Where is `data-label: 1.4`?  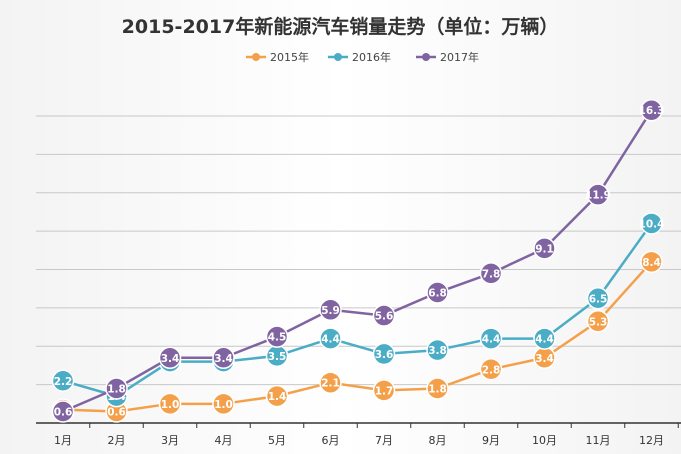
data-label: 1.4 is located at coordinates (277, 397).